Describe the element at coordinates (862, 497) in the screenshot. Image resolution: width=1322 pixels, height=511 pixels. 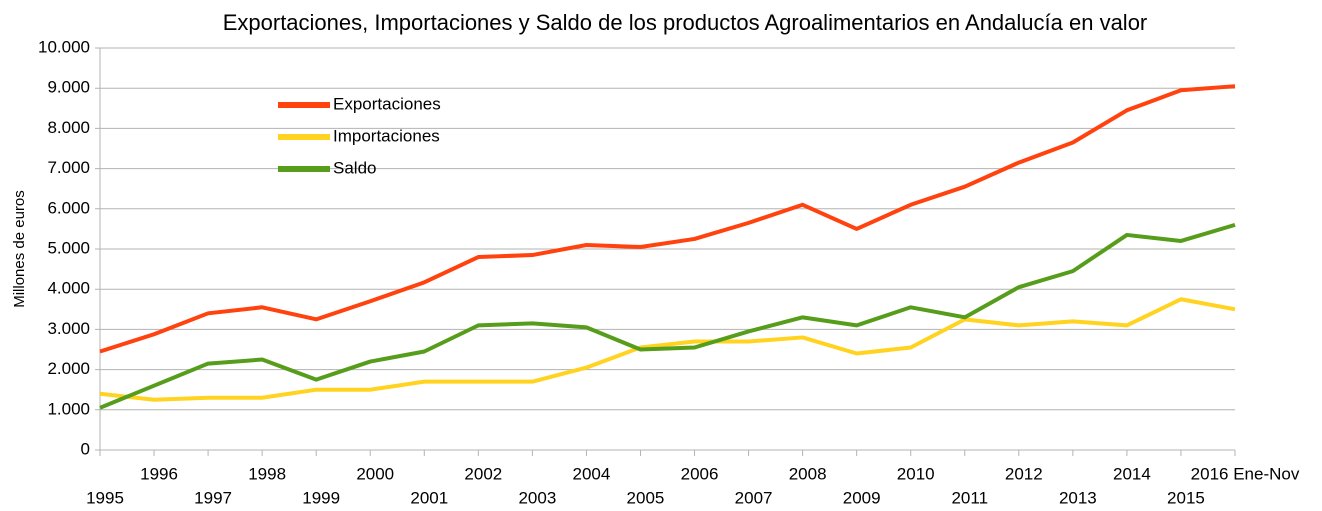
I see `x-tick-label: 2009` at that location.